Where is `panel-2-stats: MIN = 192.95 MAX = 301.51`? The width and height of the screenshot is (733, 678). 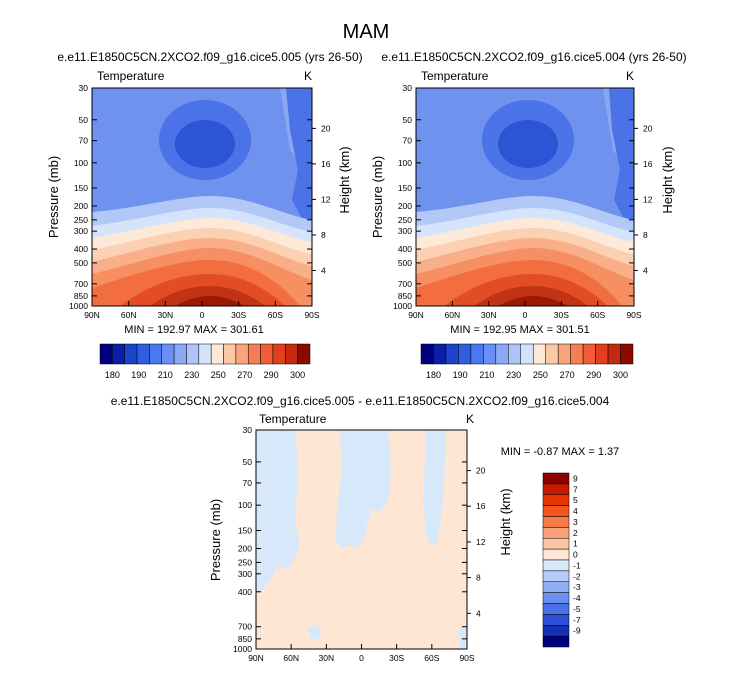
panel-2-stats: MIN = 192.95 MAX = 301.51 is located at coordinates (519, 330).